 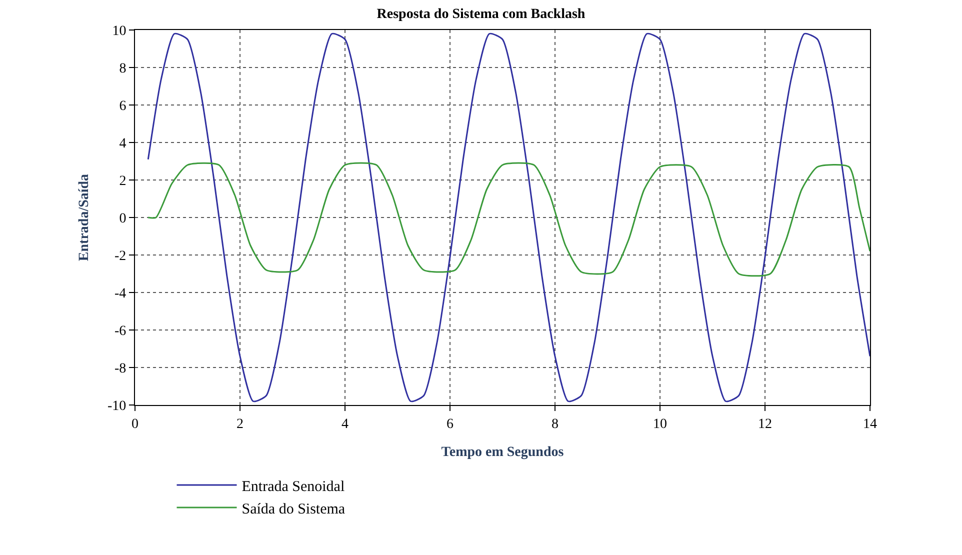 I want to click on x-tick-label: 2, so click(x=240, y=424).